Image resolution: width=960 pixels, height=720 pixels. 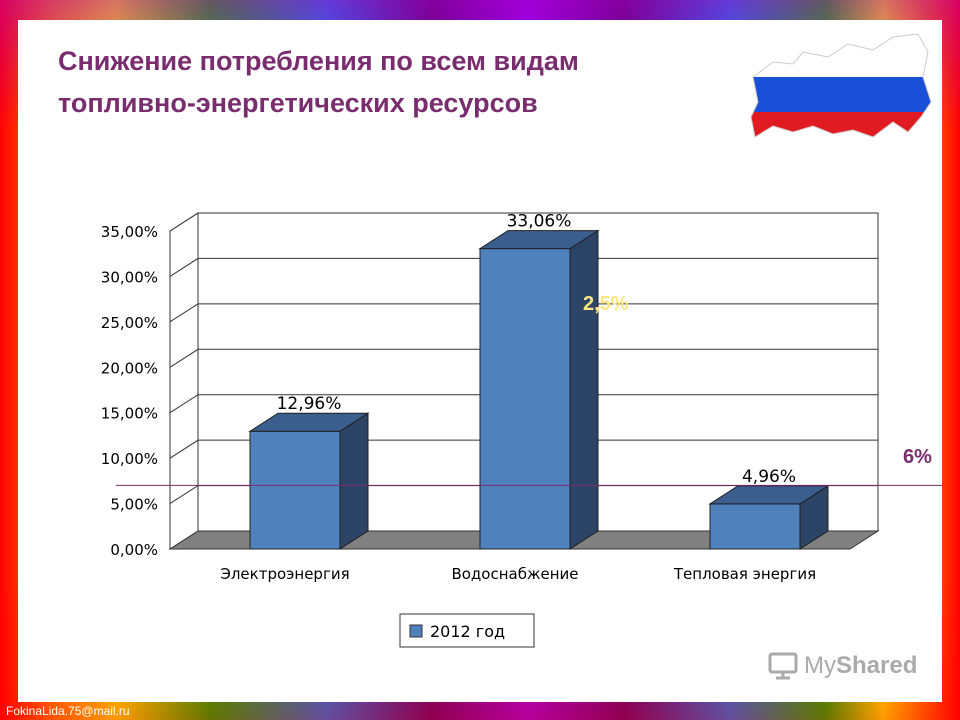 I want to click on y-tick-label: 10,00%, so click(x=129, y=459).